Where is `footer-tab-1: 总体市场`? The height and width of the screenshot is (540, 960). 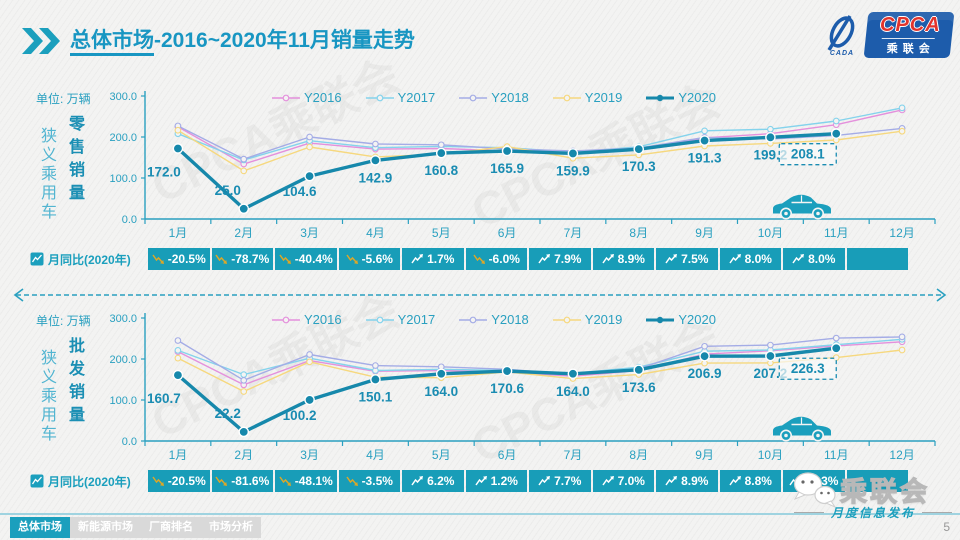
footer-tab-1: 总体市场 is located at coordinates (40, 527).